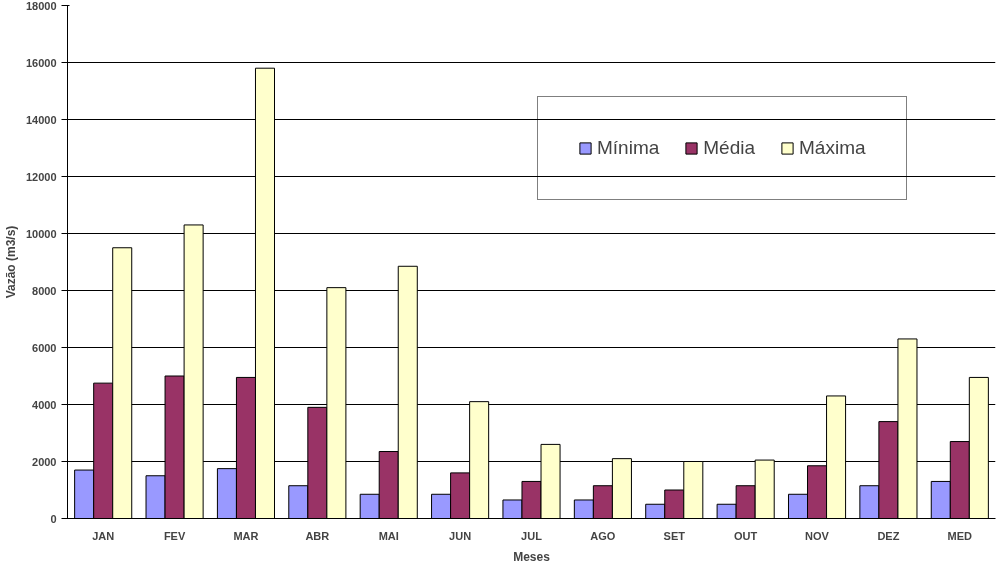  I want to click on legend-label: Média, so click(729, 148).